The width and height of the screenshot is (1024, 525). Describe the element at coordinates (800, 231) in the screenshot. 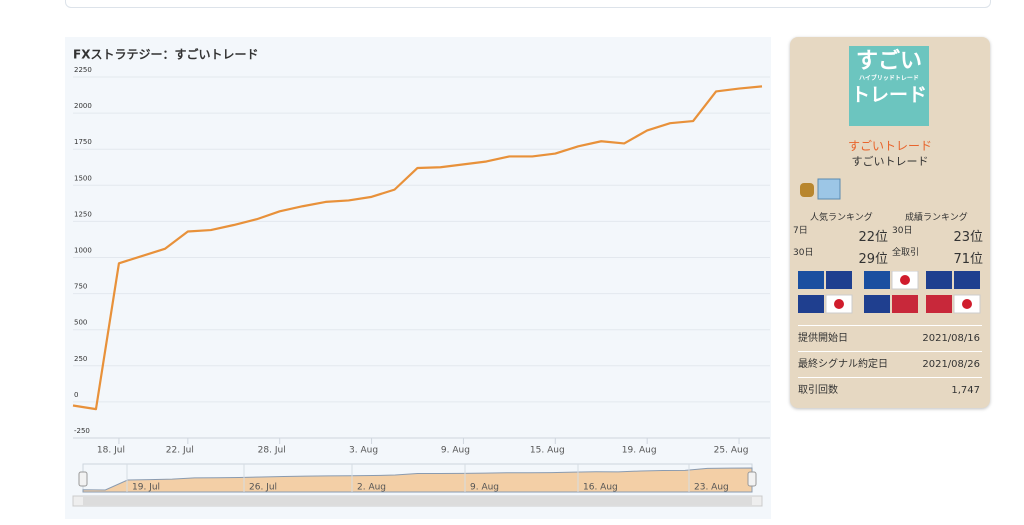

I see `ranking-period: 7日` at that location.